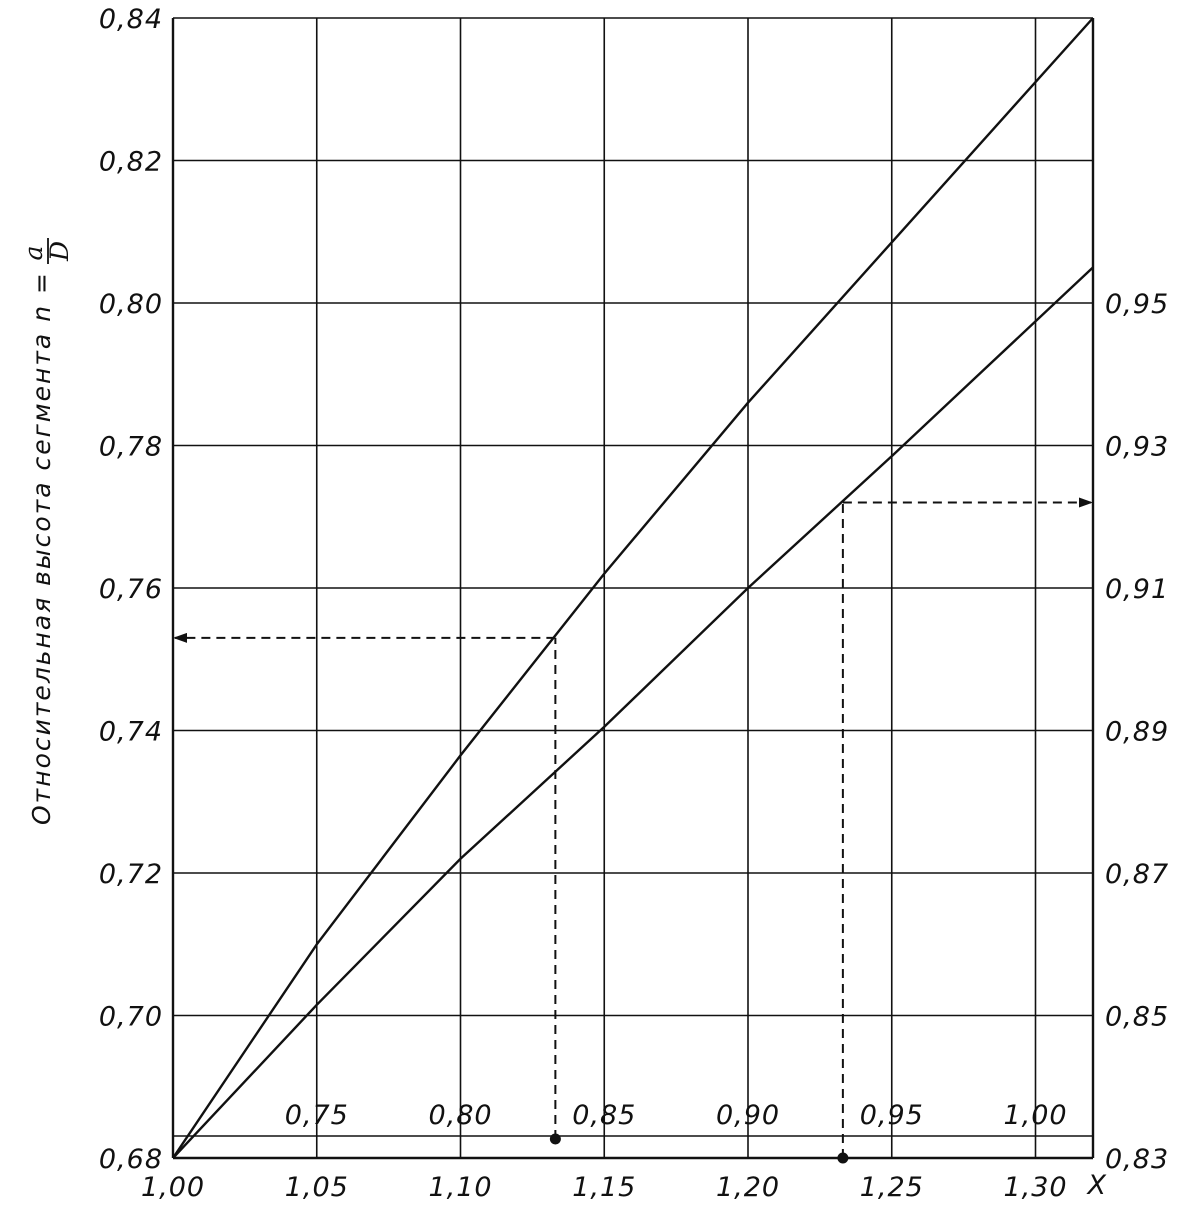 The image size is (1183, 1213). I want to click on y-axis-label: Относительная высота сегмента n = a D, so click(46, 531).